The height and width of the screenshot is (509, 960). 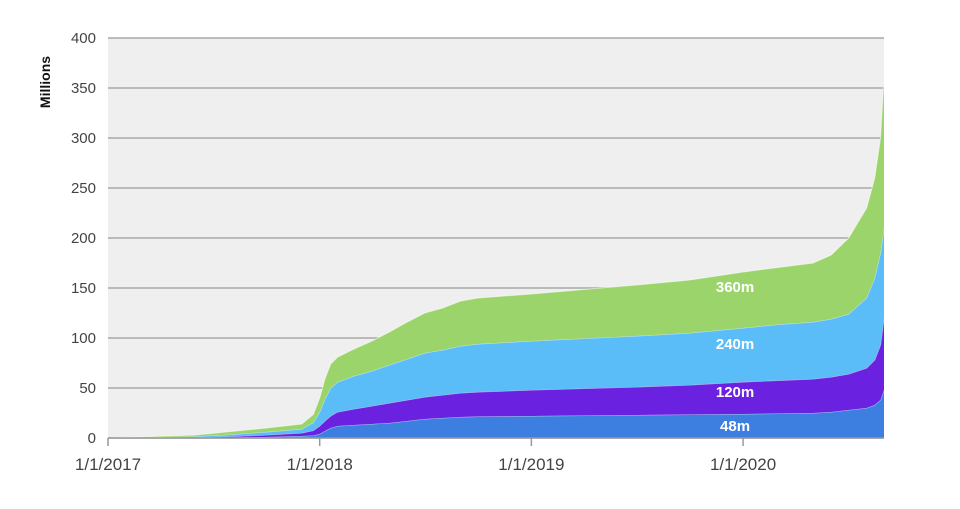 What do you see at coordinates (735, 392) in the screenshot?
I see `data-label: 120m` at bounding box center [735, 392].